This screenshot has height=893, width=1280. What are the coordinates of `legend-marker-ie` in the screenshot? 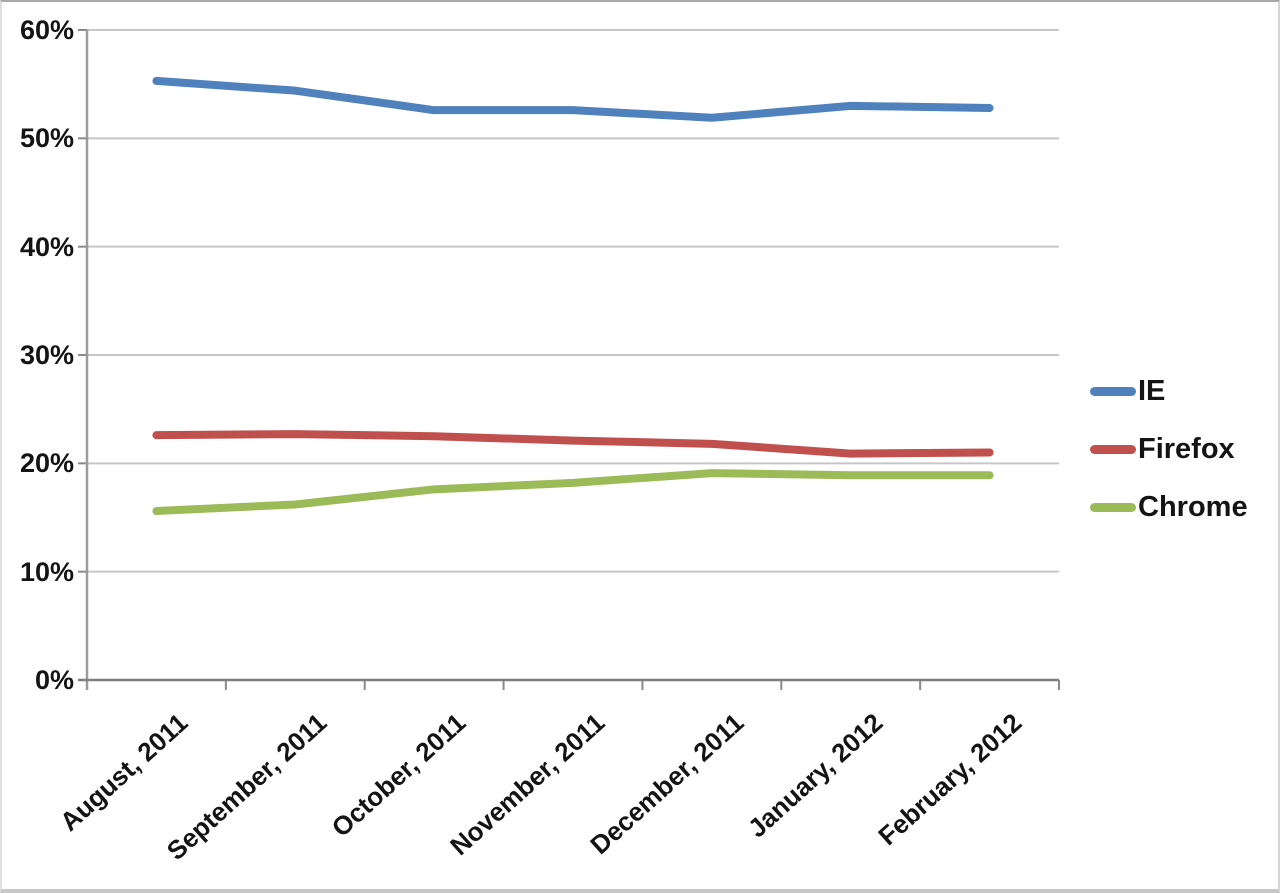 It's located at (1113, 391).